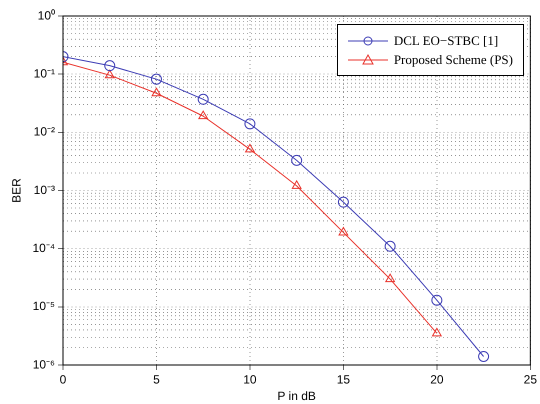 The image size is (540, 404). Describe the element at coordinates (46, 15) in the screenshot. I see `y-tick-label: 10⁰` at that location.